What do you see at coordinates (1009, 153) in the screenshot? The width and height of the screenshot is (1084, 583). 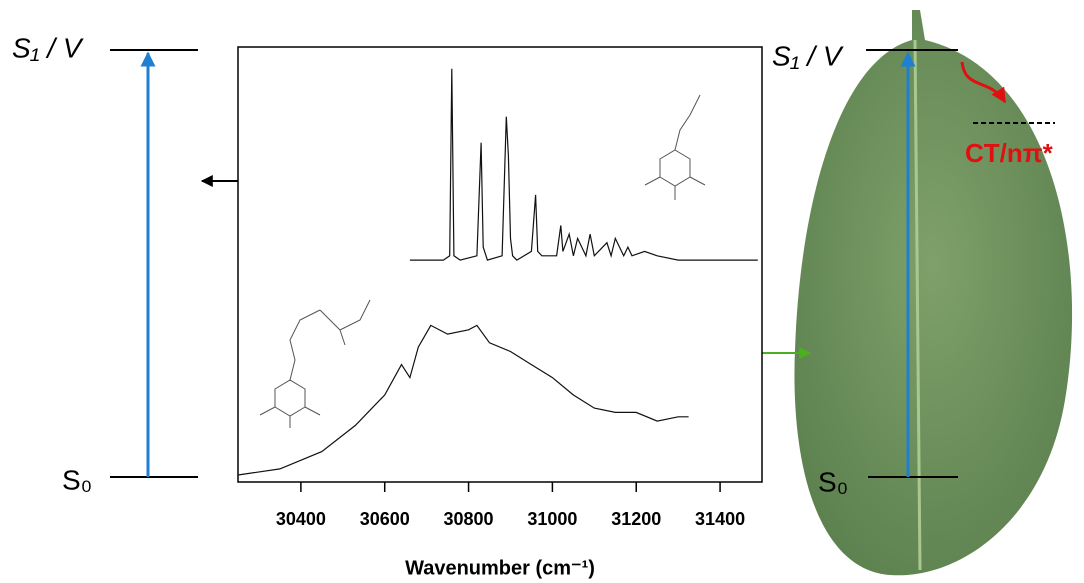 I see `ct-label: CT/nπ*` at bounding box center [1009, 153].